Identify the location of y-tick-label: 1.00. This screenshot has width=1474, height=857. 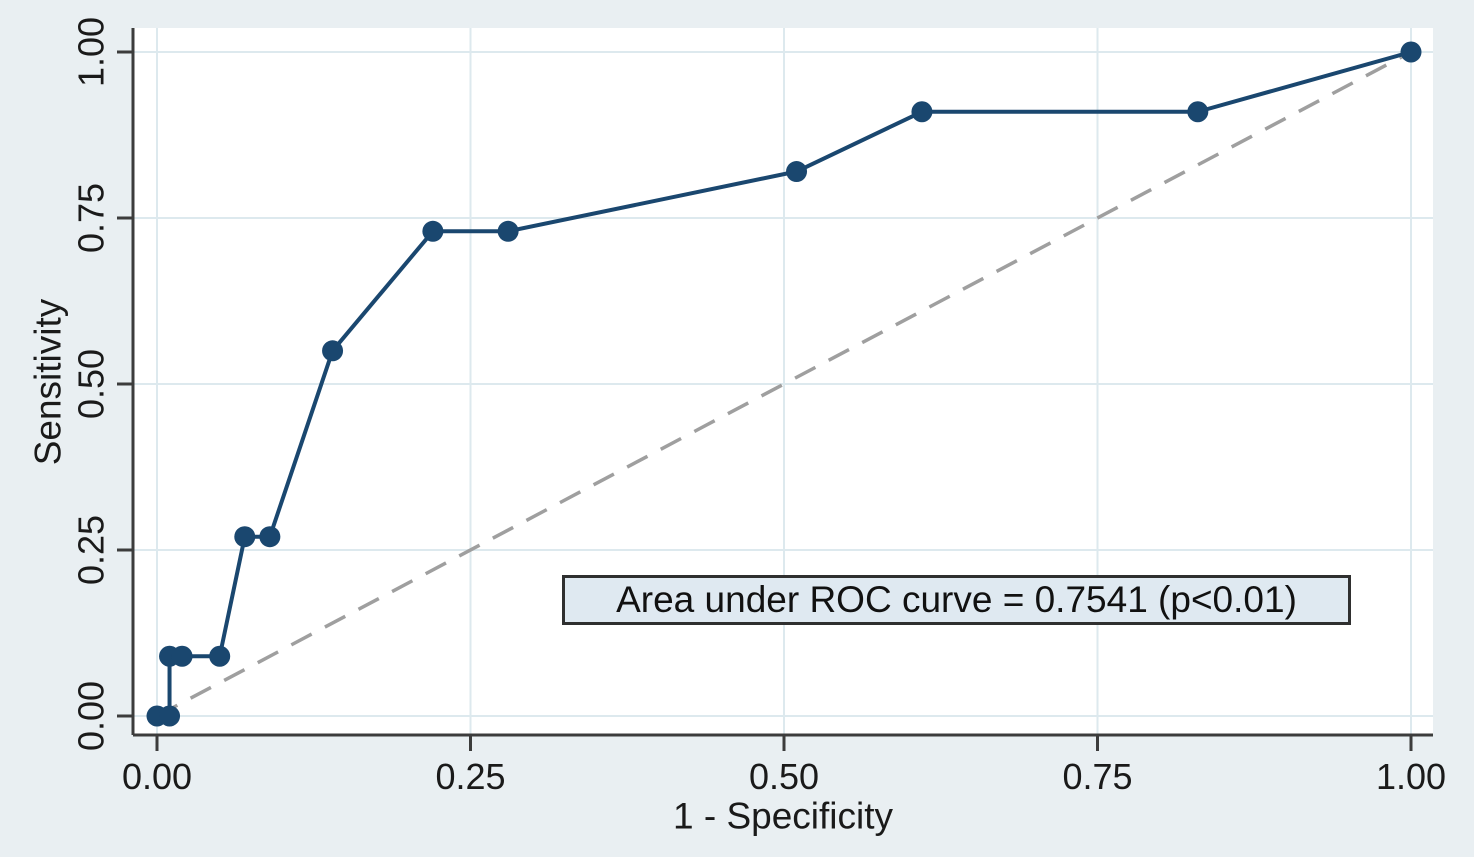
(91, 52).